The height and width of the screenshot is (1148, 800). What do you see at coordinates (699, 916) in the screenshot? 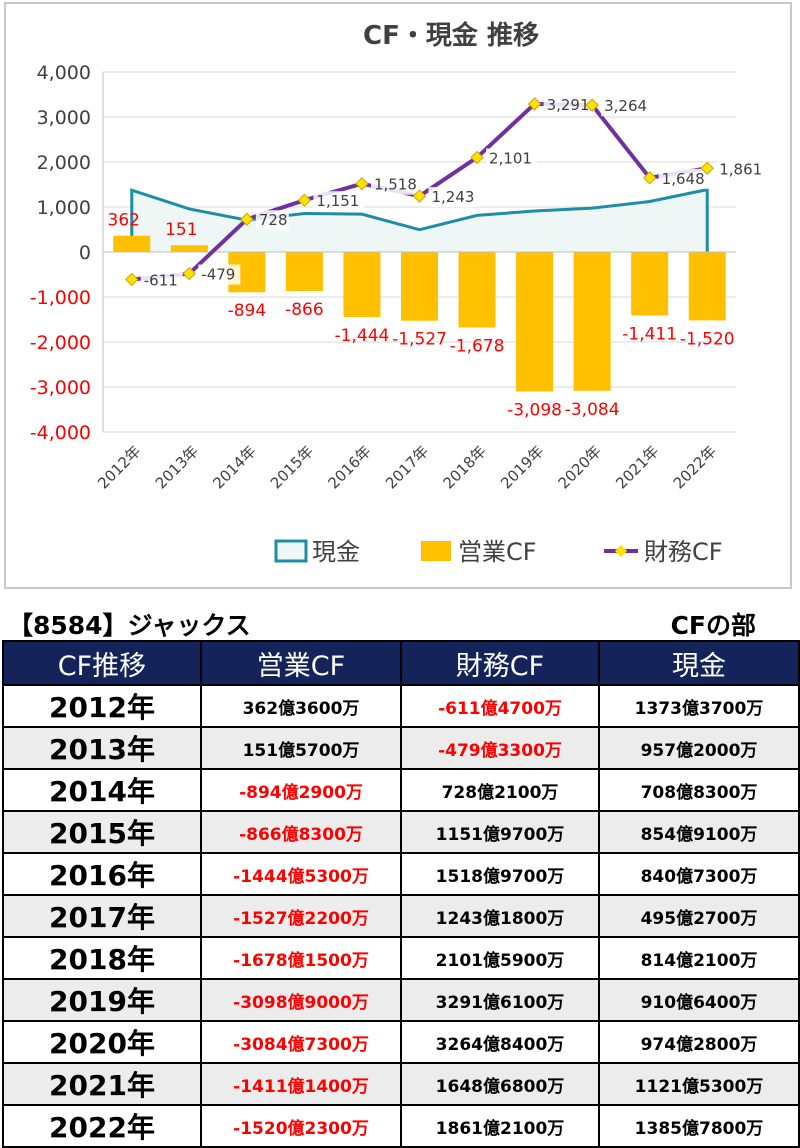
I see `cash-cell: 495億2700万` at bounding box center [699, 916].